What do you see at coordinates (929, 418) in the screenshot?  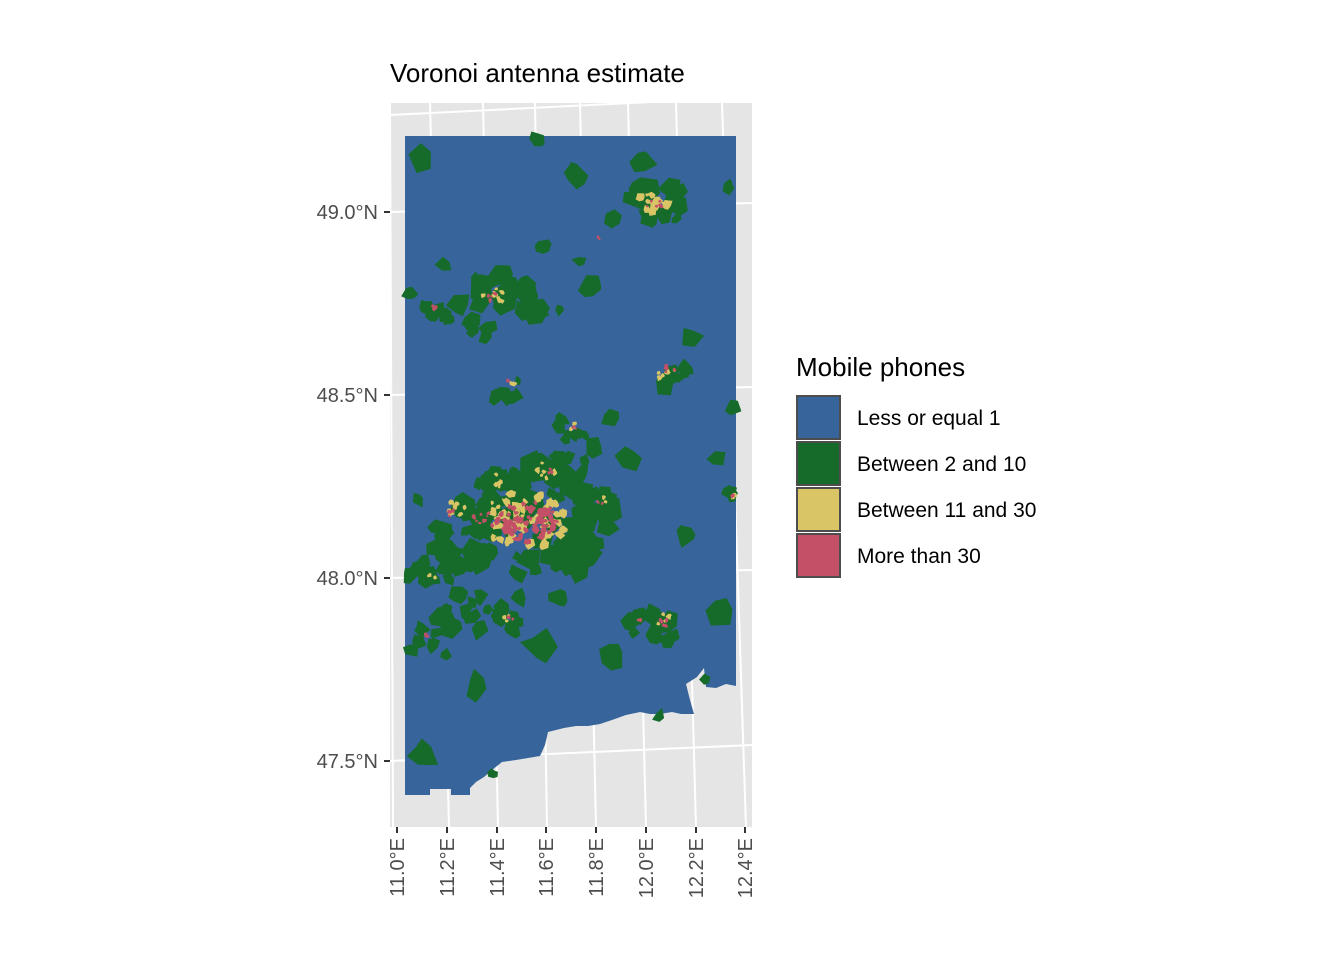 I see `legend-label-less-or-equal-1: Less or equal 1` at bounding box center [929, 418].